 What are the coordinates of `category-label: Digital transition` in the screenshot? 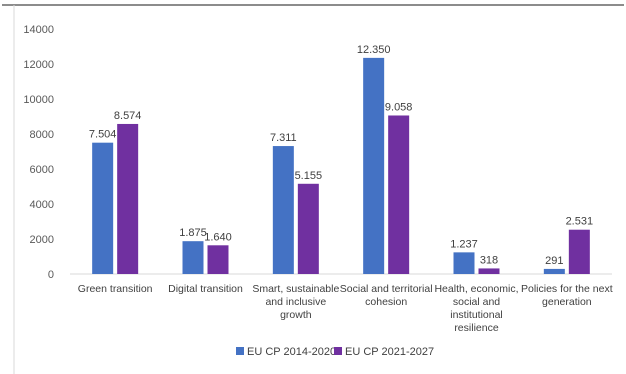 It's located at (205, 289).